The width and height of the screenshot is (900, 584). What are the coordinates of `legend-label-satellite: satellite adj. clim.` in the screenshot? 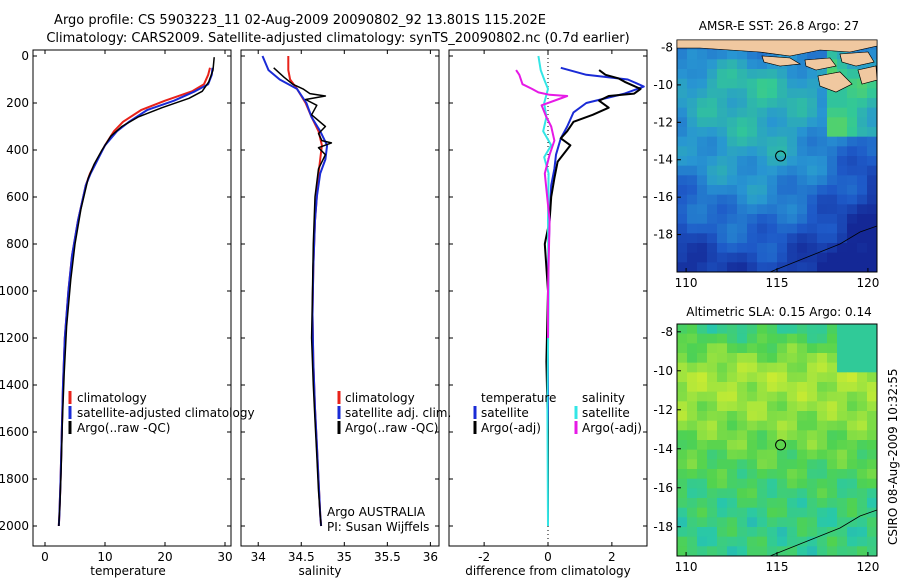 It's located at (398, 413).